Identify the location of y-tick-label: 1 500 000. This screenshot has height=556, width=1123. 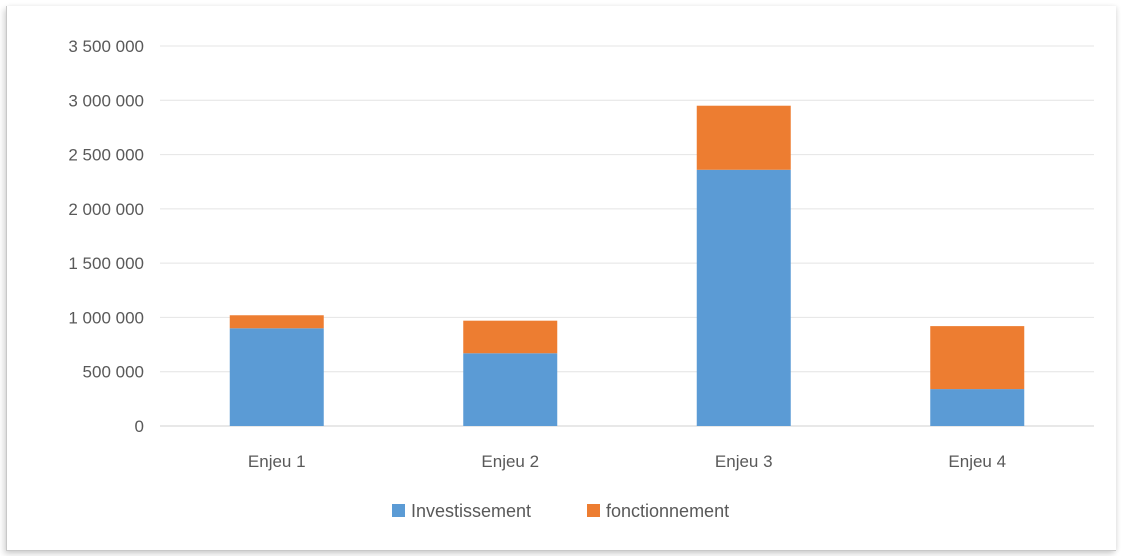
(106, 263).